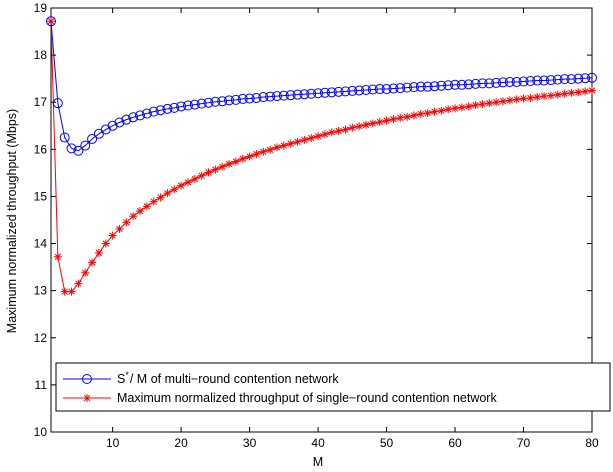 The image size is (613, 472). I want to click on y-tick-label: 12, so click(41, 338).